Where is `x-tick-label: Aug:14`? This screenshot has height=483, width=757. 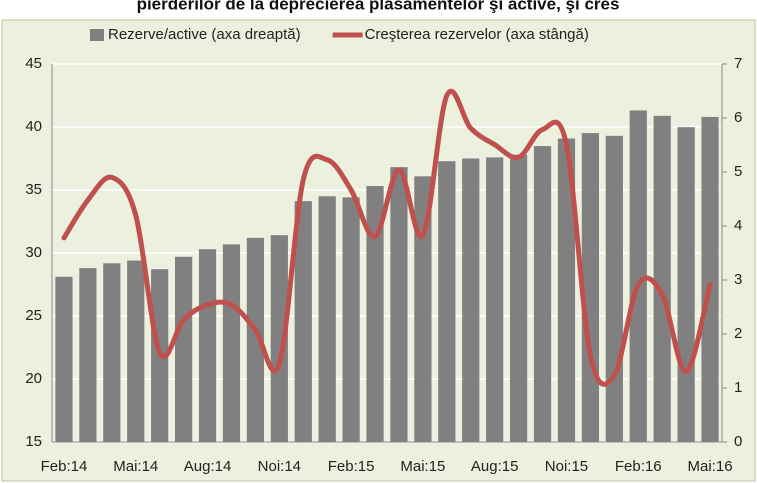 x-tick-label: Aug:14 is located at coordinates (208, 466).